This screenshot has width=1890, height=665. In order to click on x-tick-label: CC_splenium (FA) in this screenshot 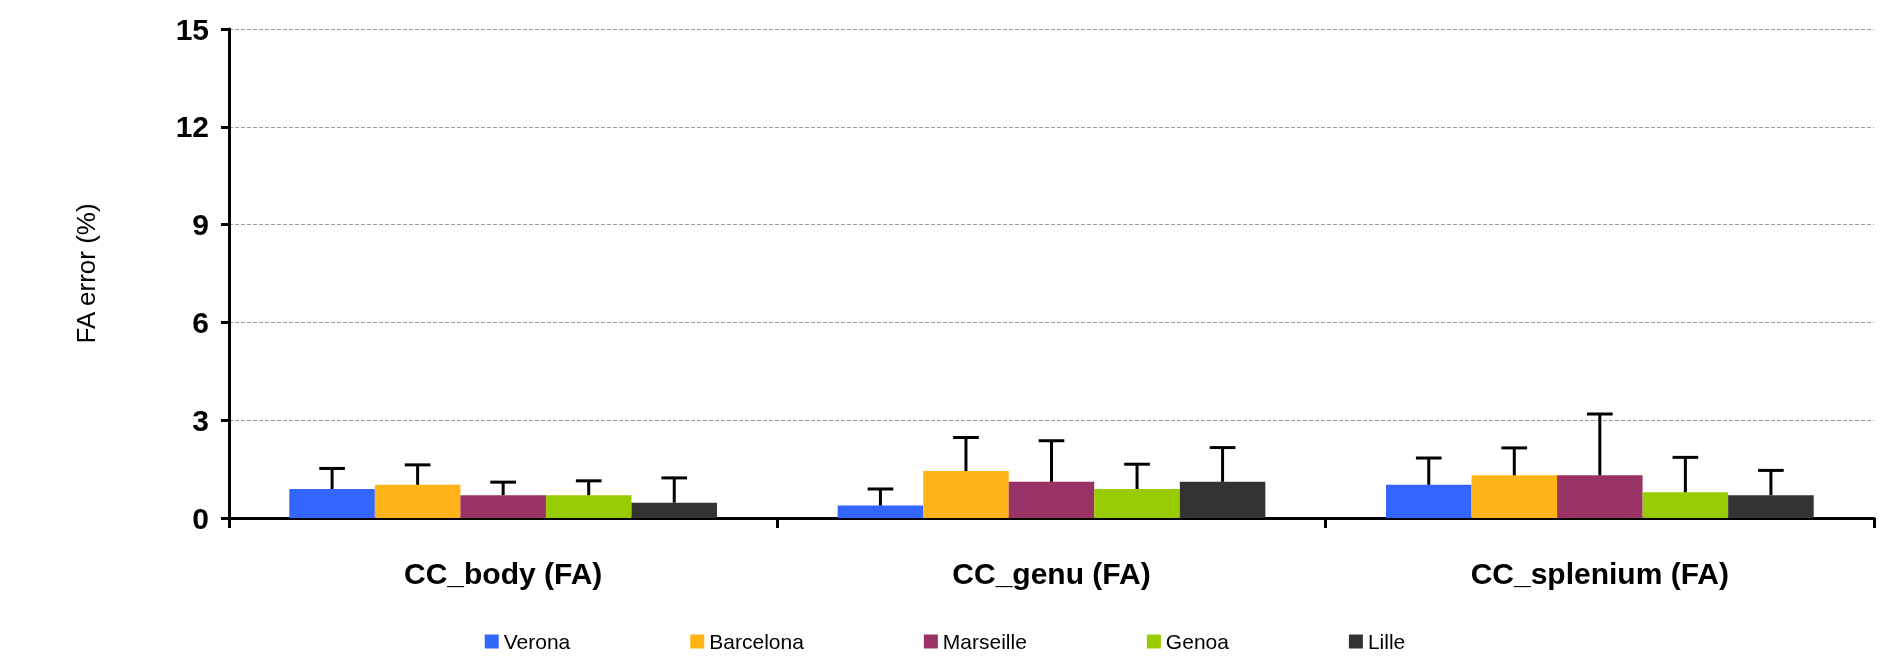, I will do `click(1600, 573)`.